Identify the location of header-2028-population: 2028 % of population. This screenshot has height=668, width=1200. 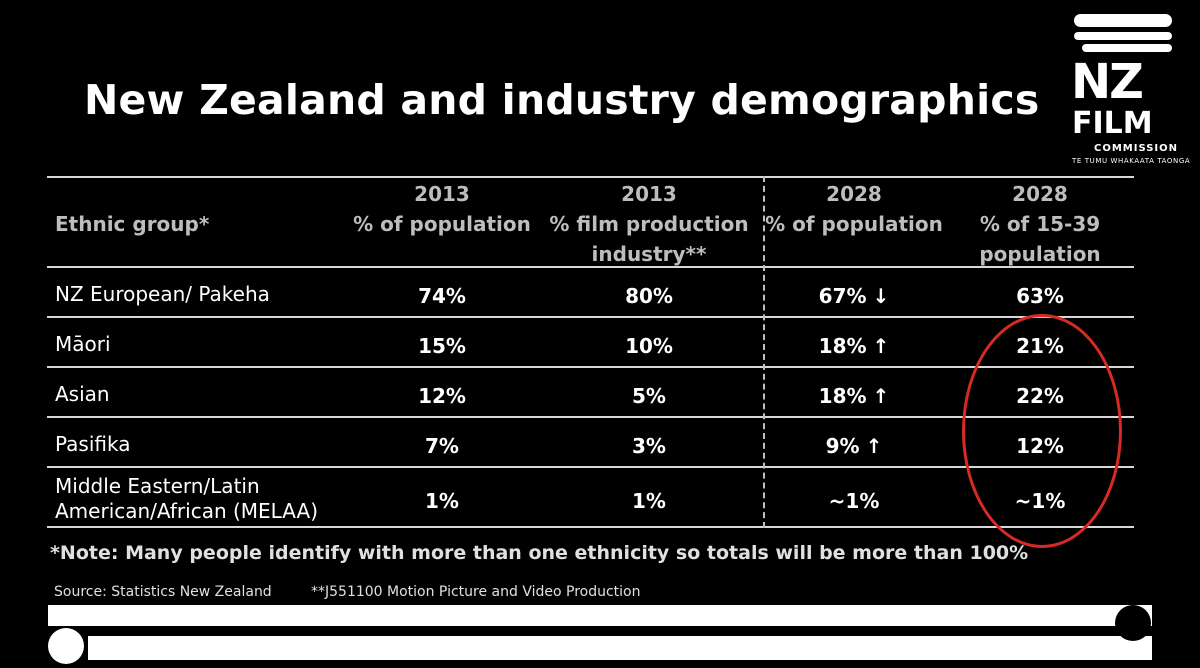
(854, 209).